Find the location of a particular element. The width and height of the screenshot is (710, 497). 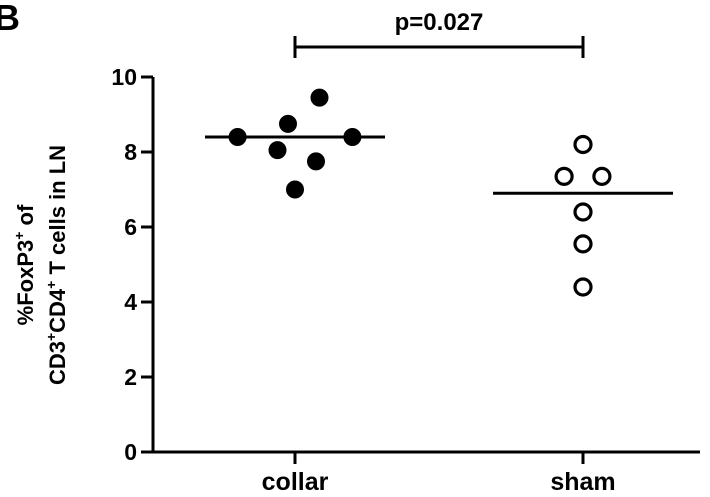

panel-label: B is located at coordinates (10, 19).